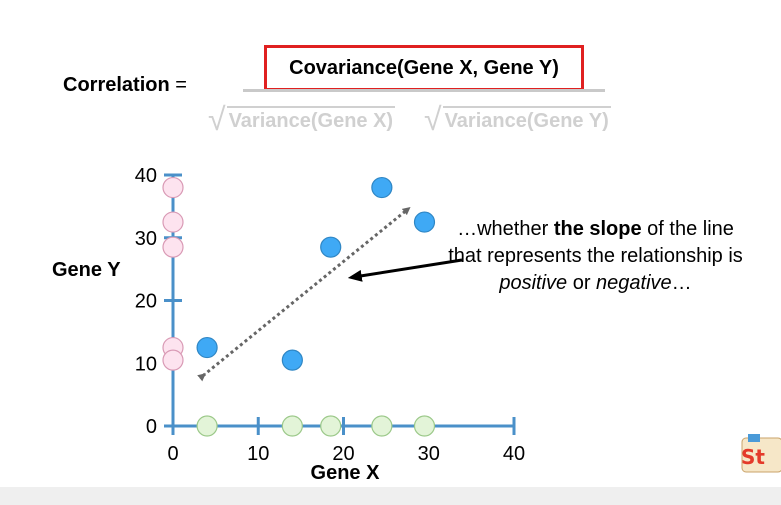  Describe the element at coordinates (346, 473) in the screenshot. I see `x-axis-label: Gene X` at that location.